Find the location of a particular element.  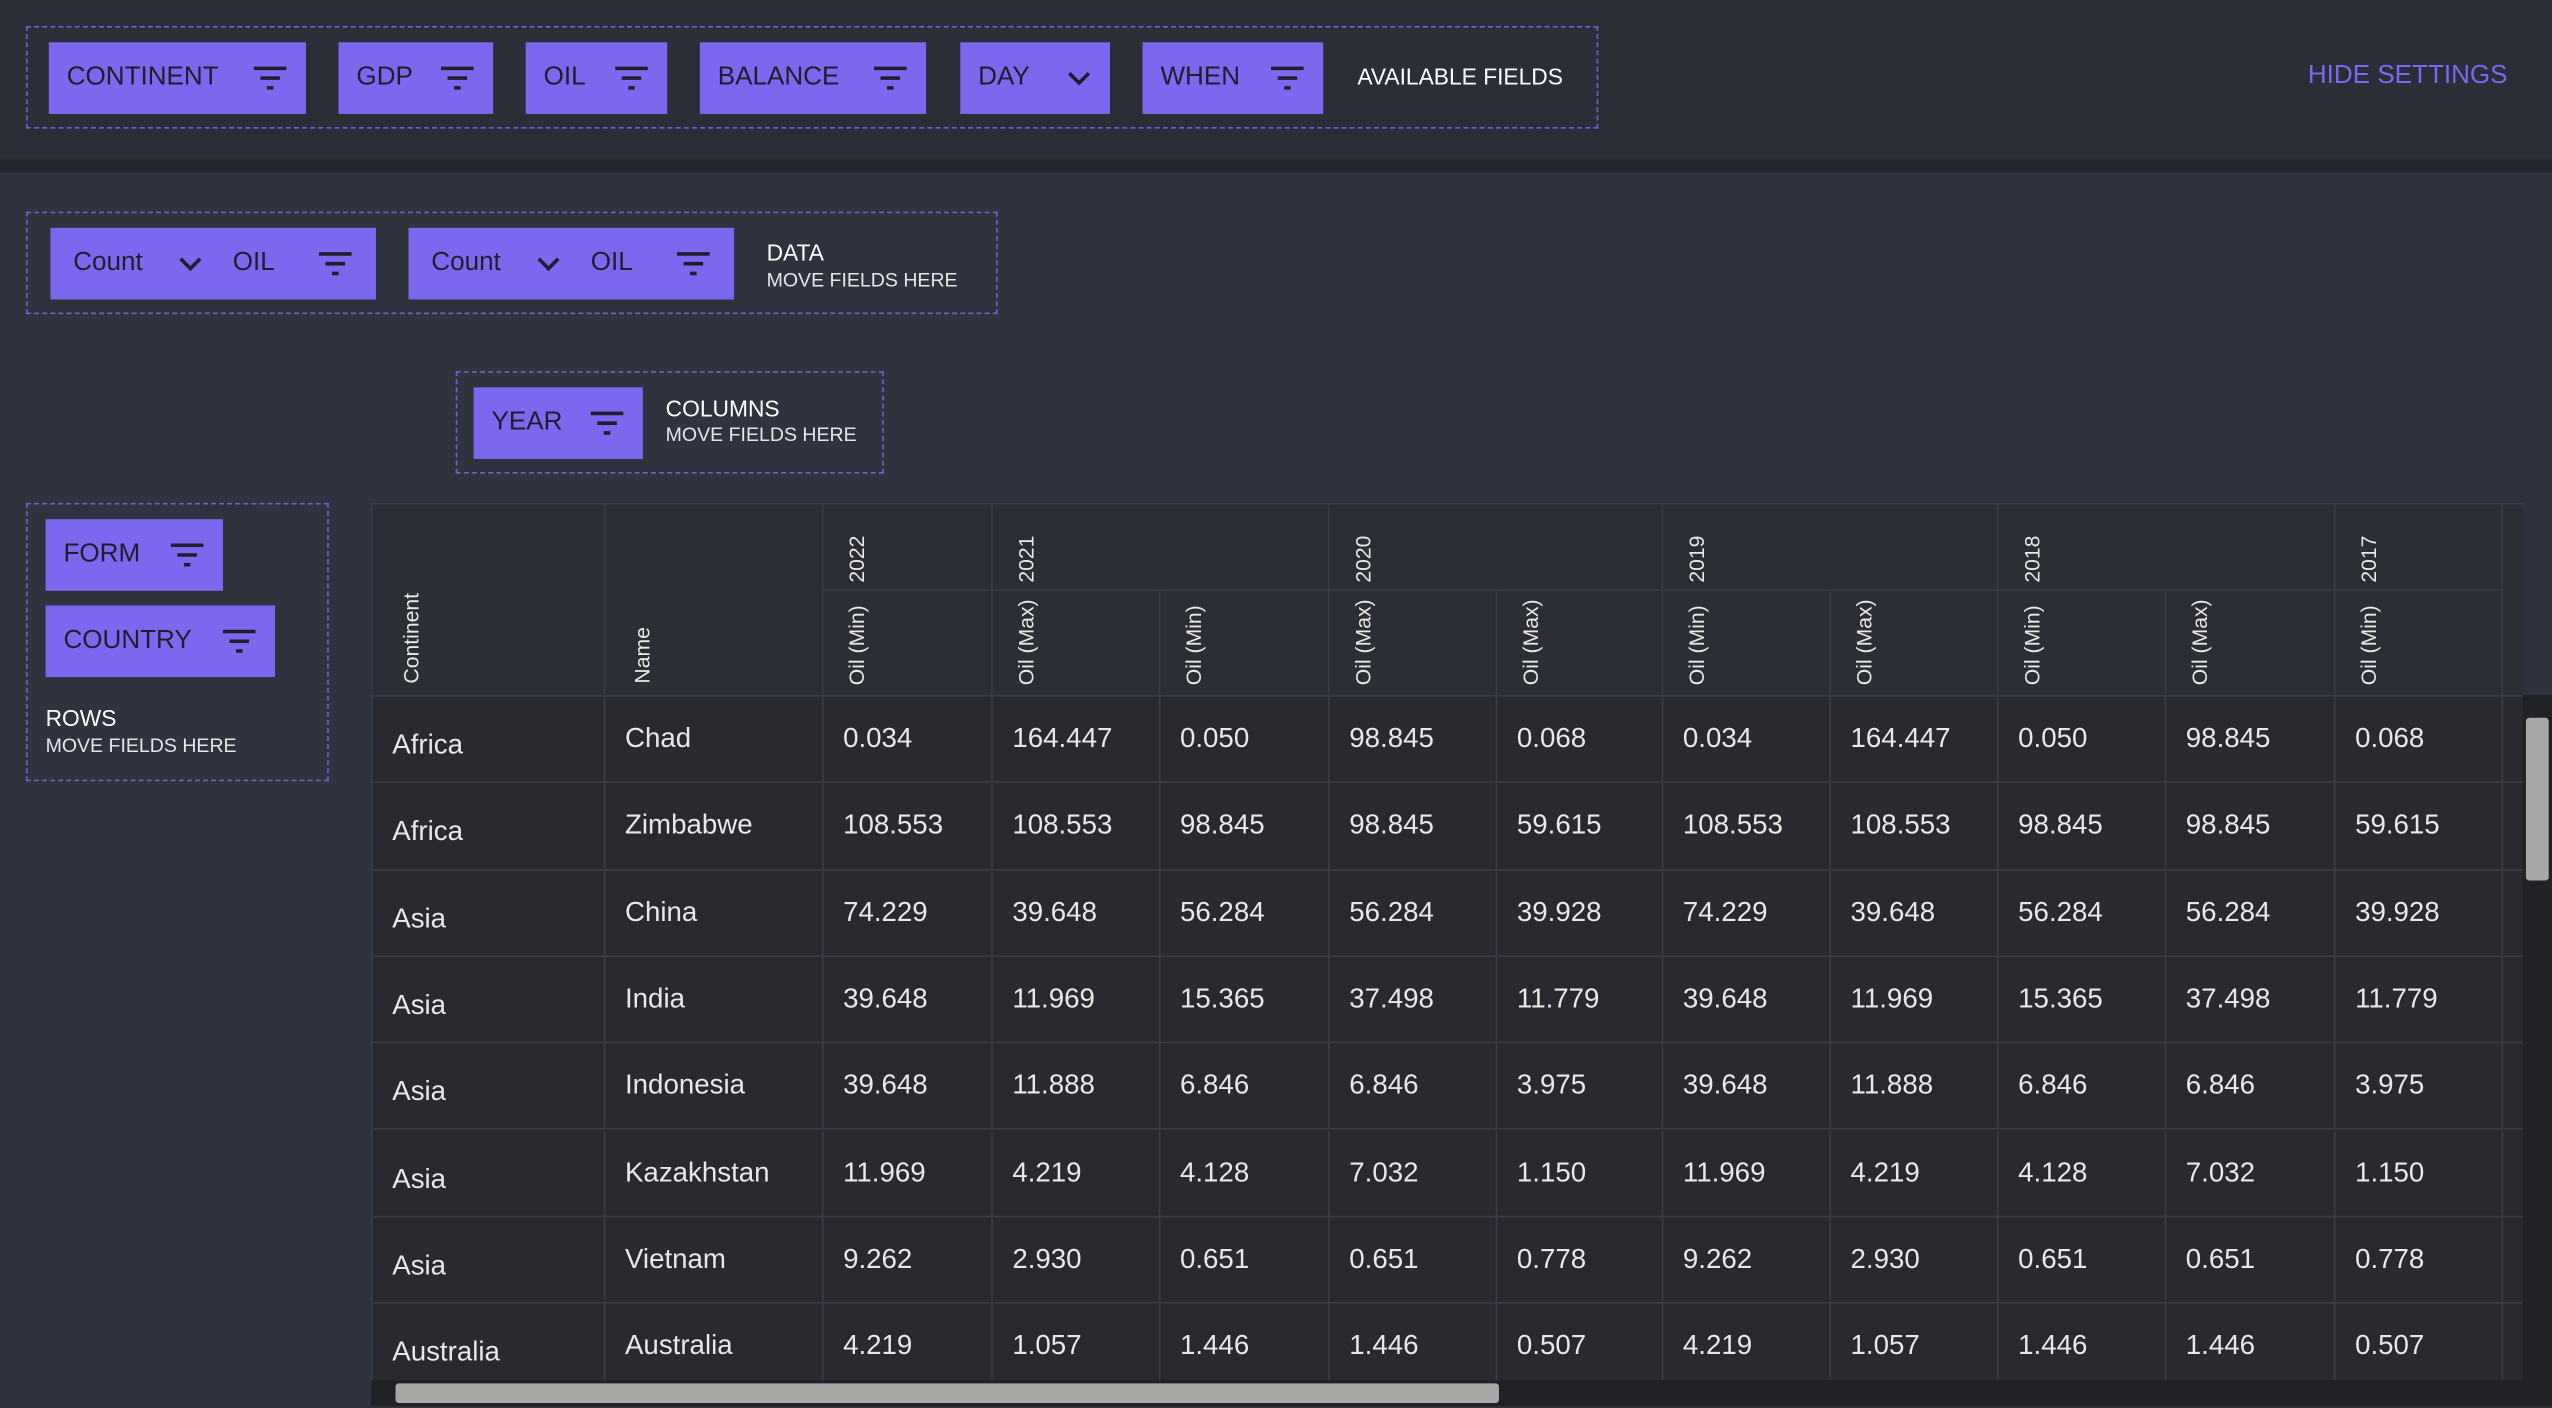

v-thumb is located at coordinates (2537, 799).